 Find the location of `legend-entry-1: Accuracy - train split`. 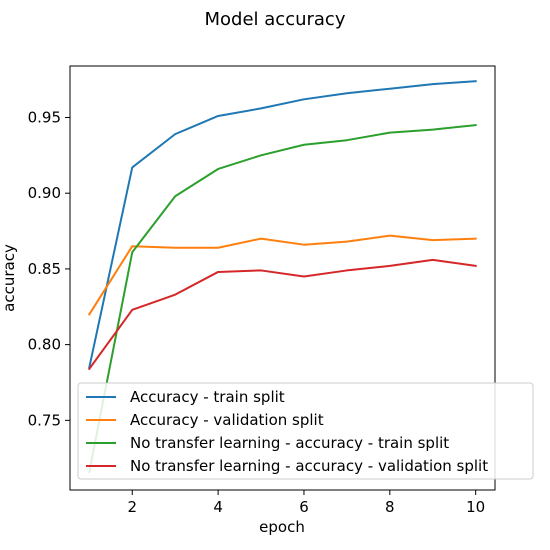

legend-entry-1: Accuracy - train split is located at coordinates (207, 397).